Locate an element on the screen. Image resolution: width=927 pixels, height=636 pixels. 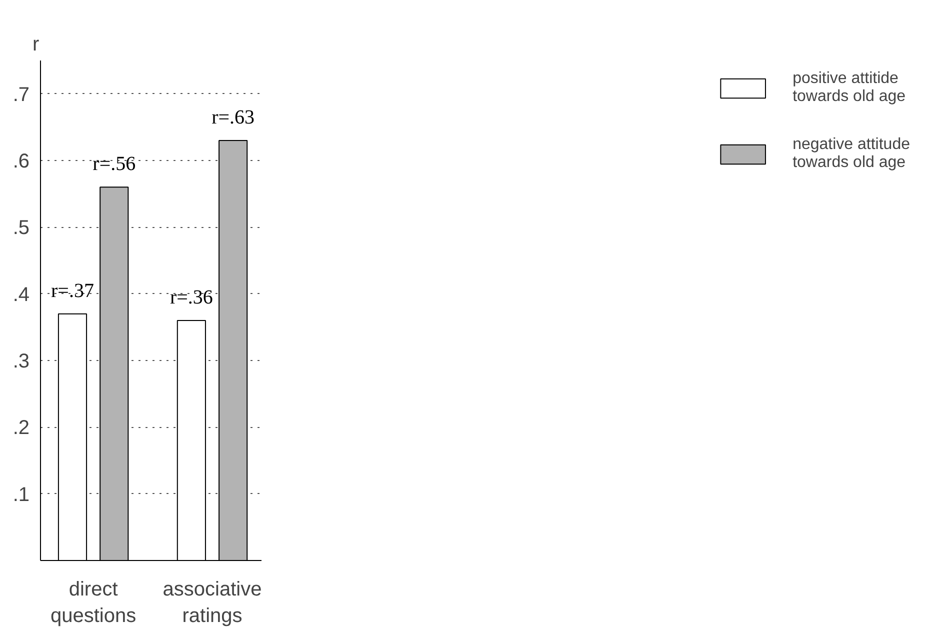
data-label: r=.56 is located at coordinates (114, 164).